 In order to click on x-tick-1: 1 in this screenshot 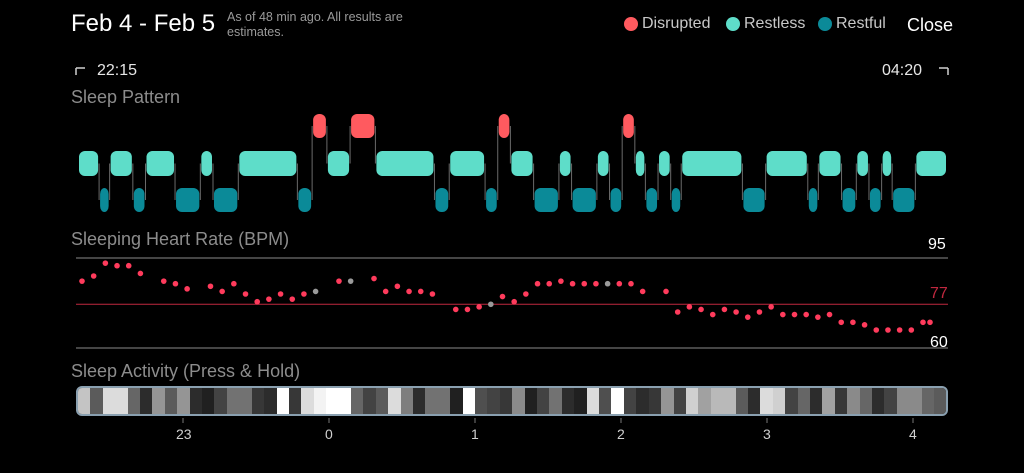, I will do `click(475, 434)`.